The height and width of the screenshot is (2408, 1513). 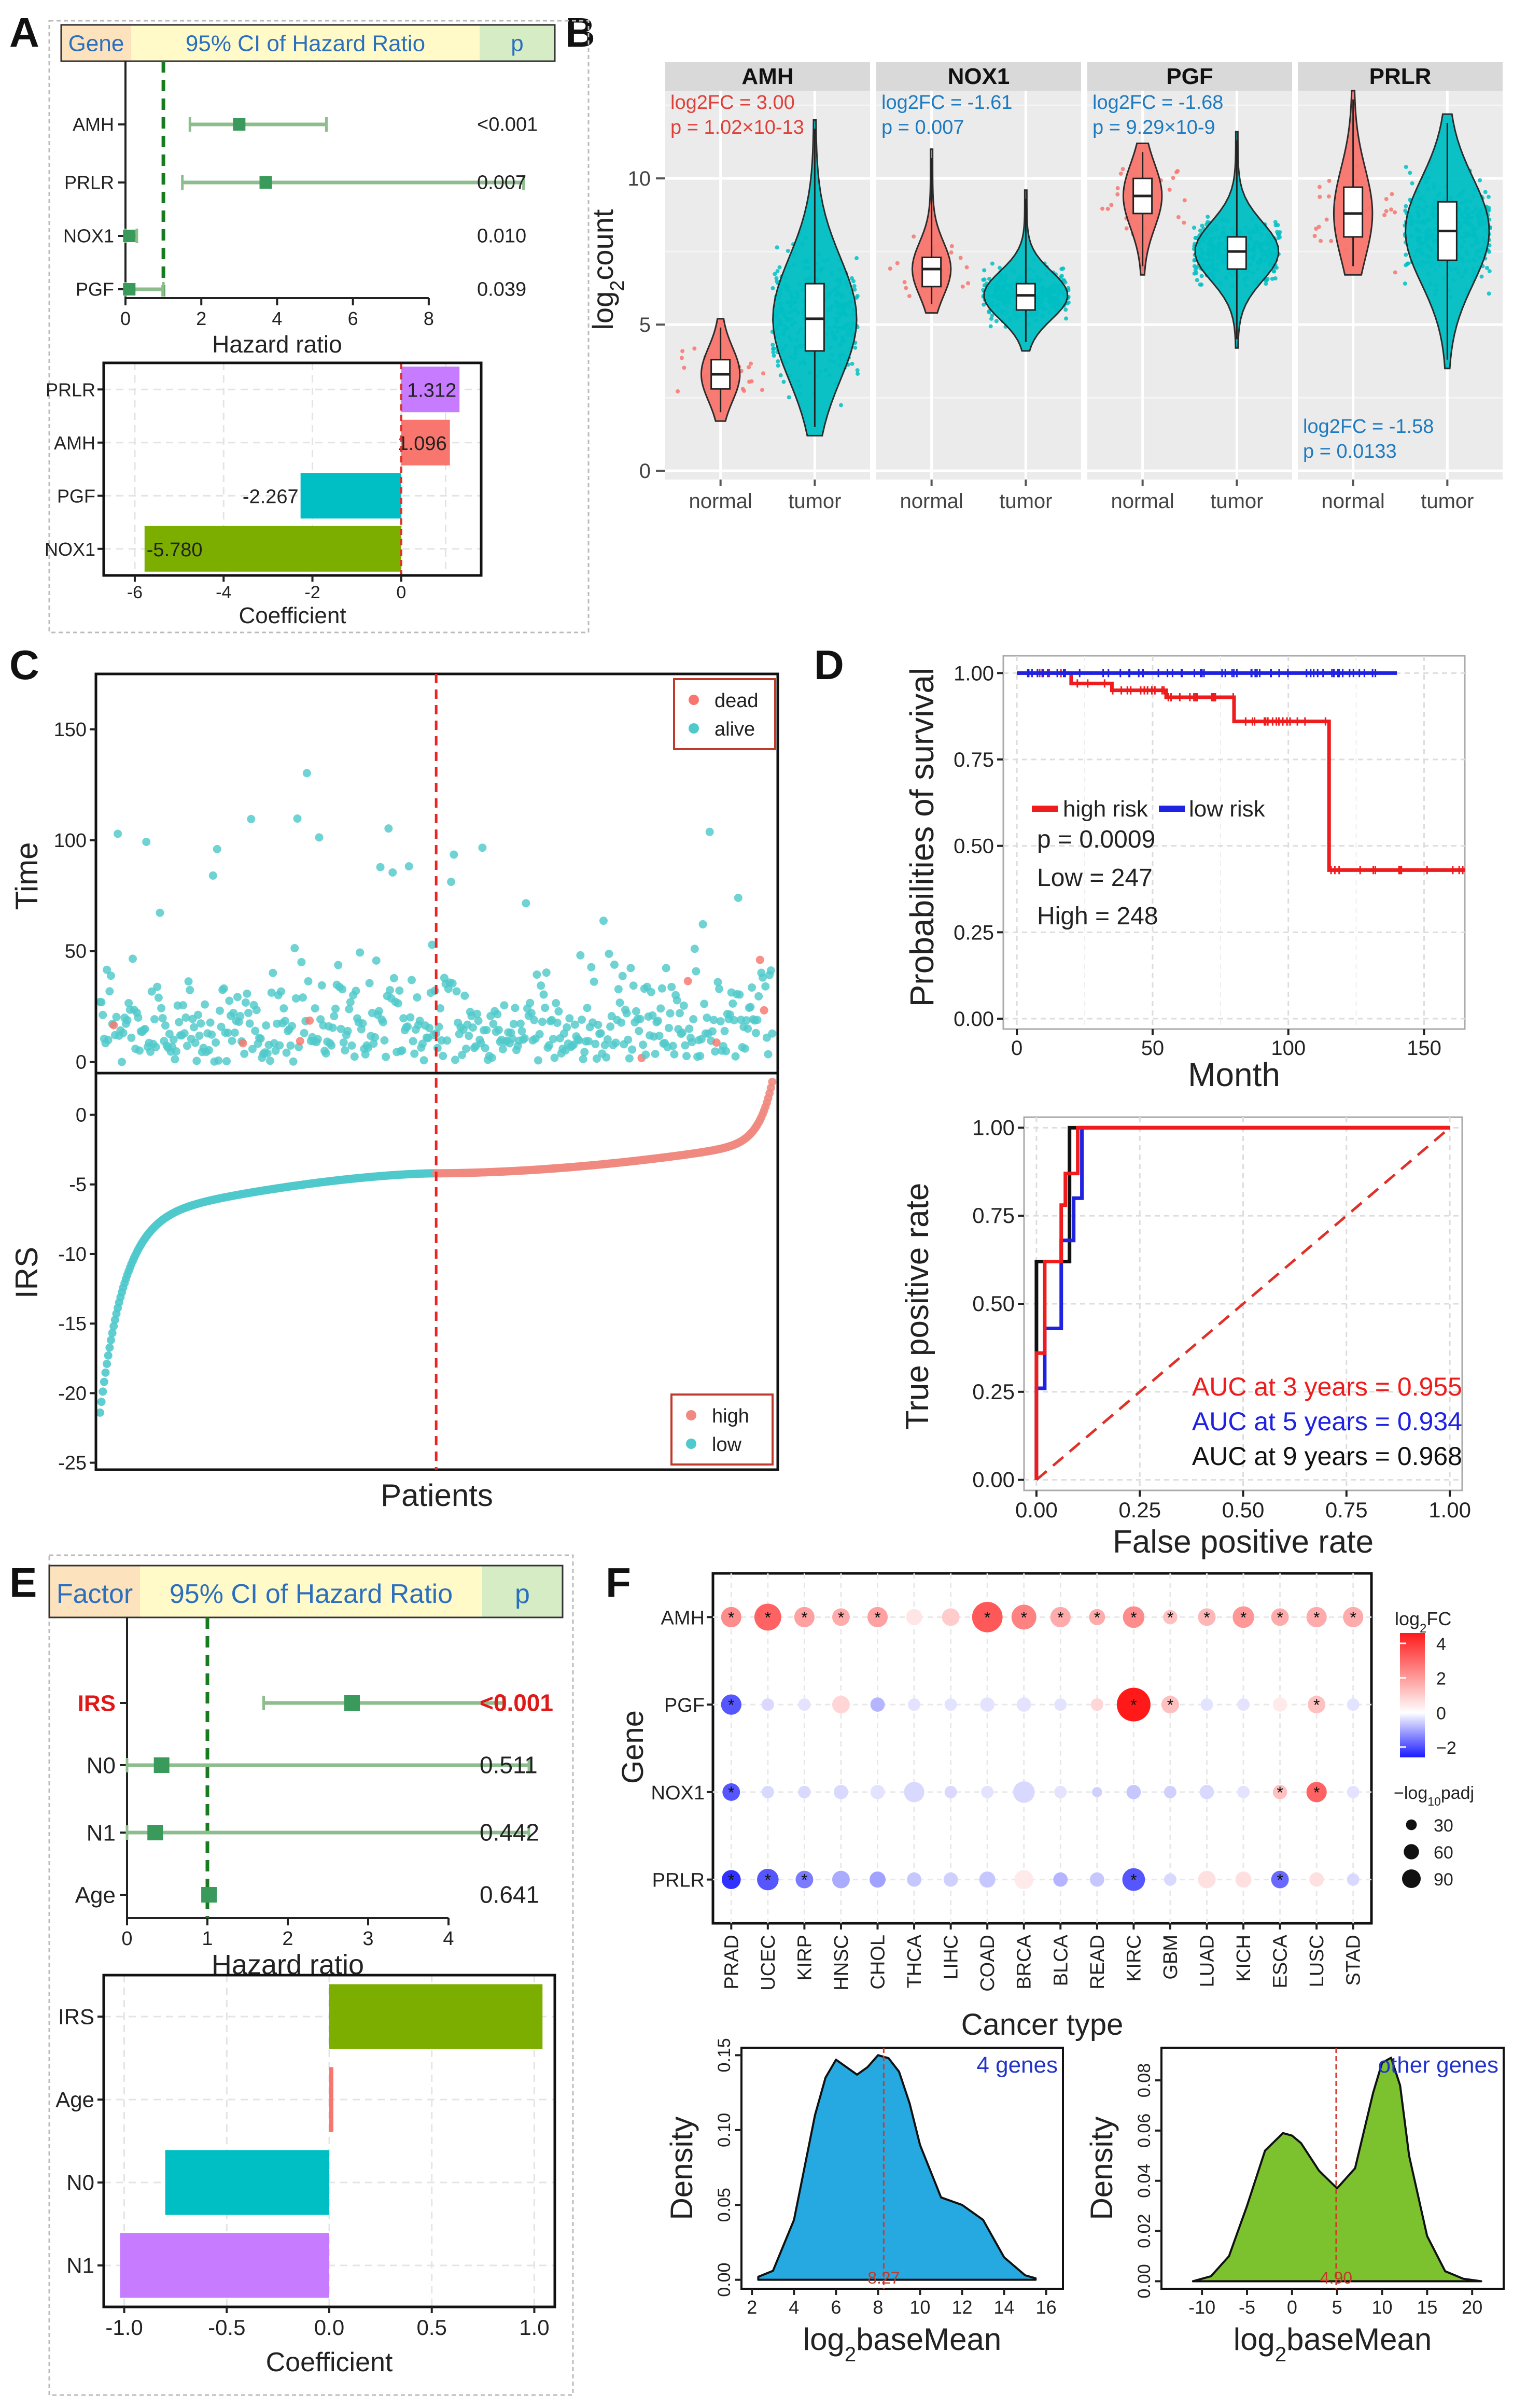 I want to click on dot-x-label: HNSC, so click(x=842, y=1963).